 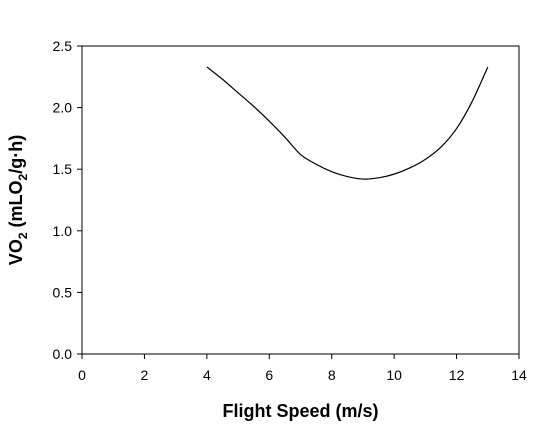 I want to click on x-tick-label: 8, so click(x=332, y=375).